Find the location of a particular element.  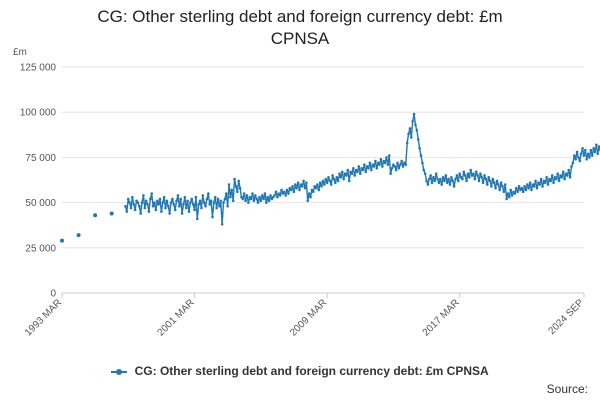

chart-title-line-2: CPNSA is located at coordinates (300, 38).